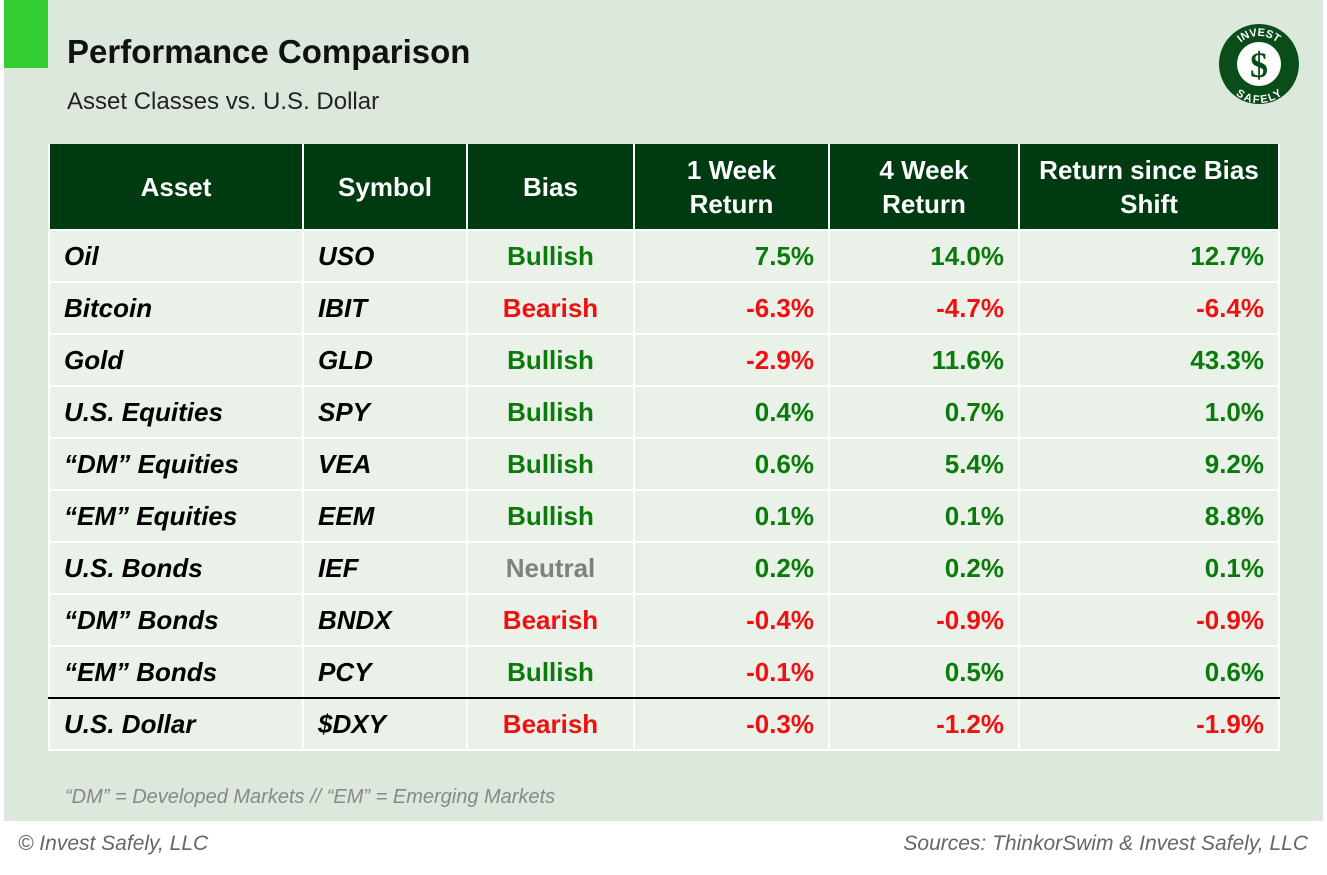 This screenshot has width=1327, height=875. Describe the element at coordinates (385, 672) in the screenshot. I see `symbol-cell: PCY` at that location.